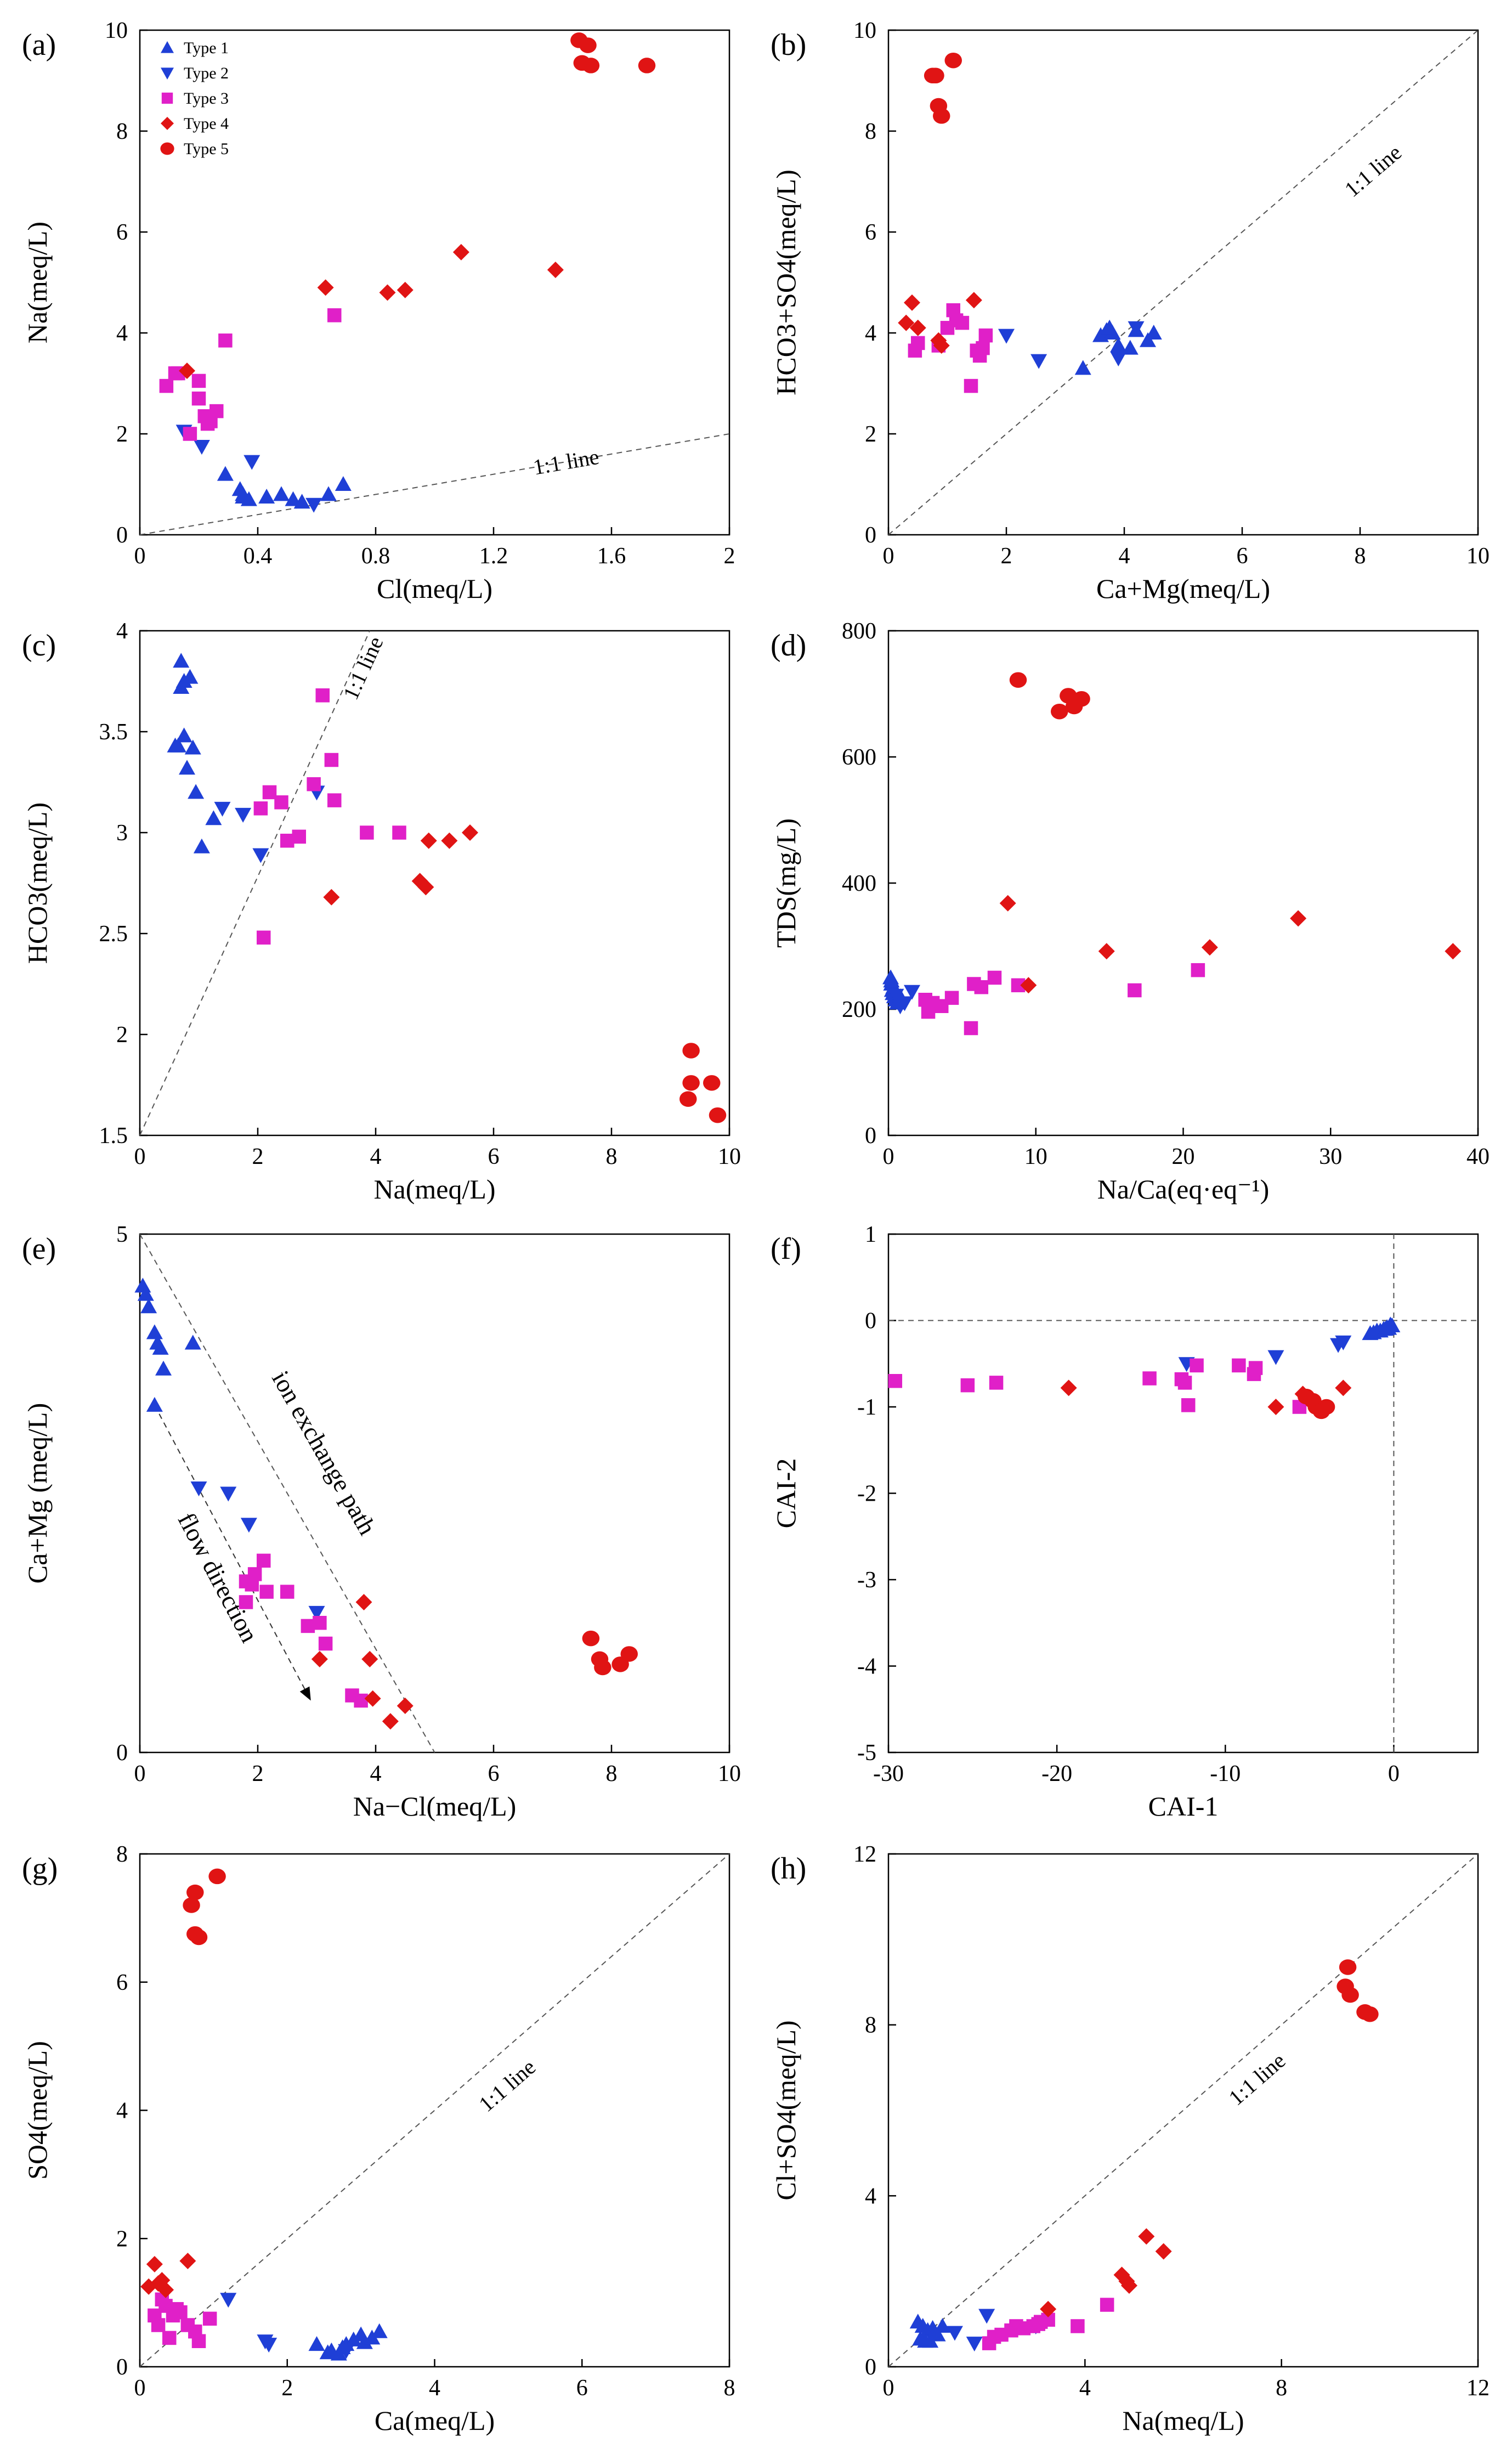  I want to click on panel-label: (c), so click(39, 646).